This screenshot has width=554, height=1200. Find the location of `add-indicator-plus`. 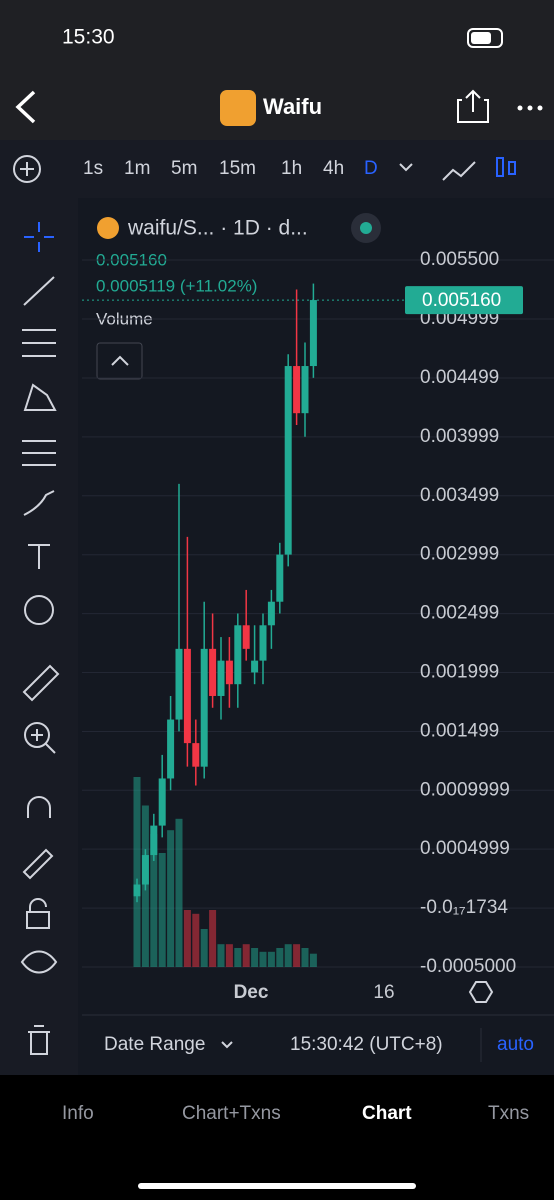

add-indicator-plus is located at coordinates (27, 169).